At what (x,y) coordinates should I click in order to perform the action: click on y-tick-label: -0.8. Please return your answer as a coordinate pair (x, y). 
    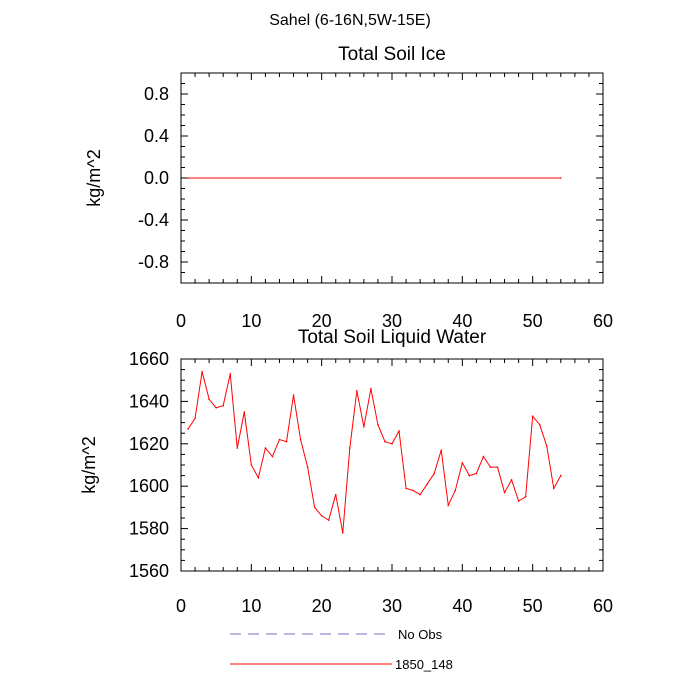
    Looking at the image, I should click on (153, 262).